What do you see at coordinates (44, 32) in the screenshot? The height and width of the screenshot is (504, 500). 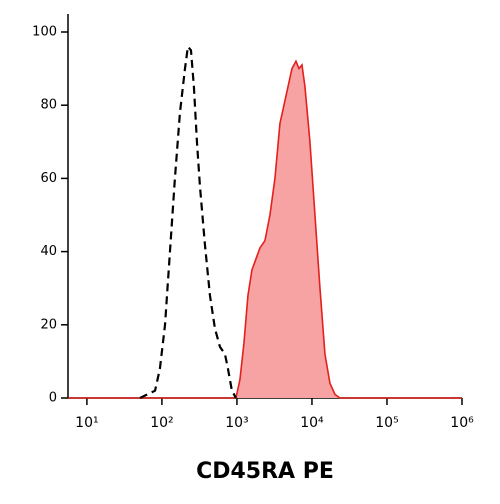 I see `y-tick-label: 100` at bounding box center [44, 32].